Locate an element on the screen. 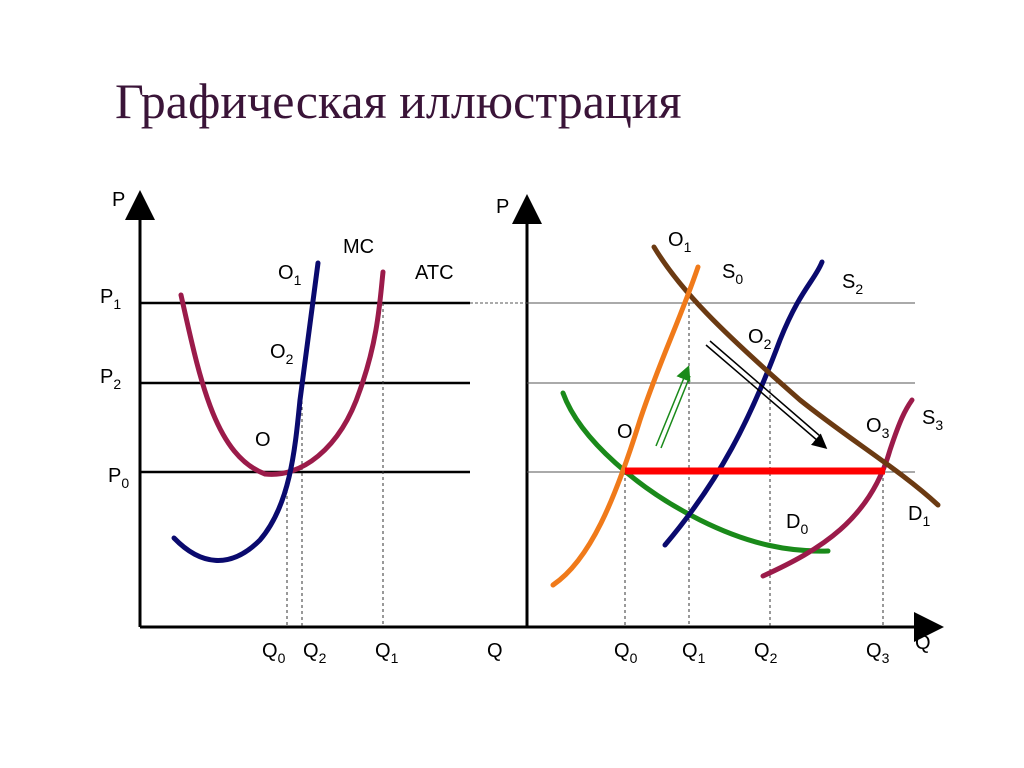  mc-curve is located at coordinates (246, 411).